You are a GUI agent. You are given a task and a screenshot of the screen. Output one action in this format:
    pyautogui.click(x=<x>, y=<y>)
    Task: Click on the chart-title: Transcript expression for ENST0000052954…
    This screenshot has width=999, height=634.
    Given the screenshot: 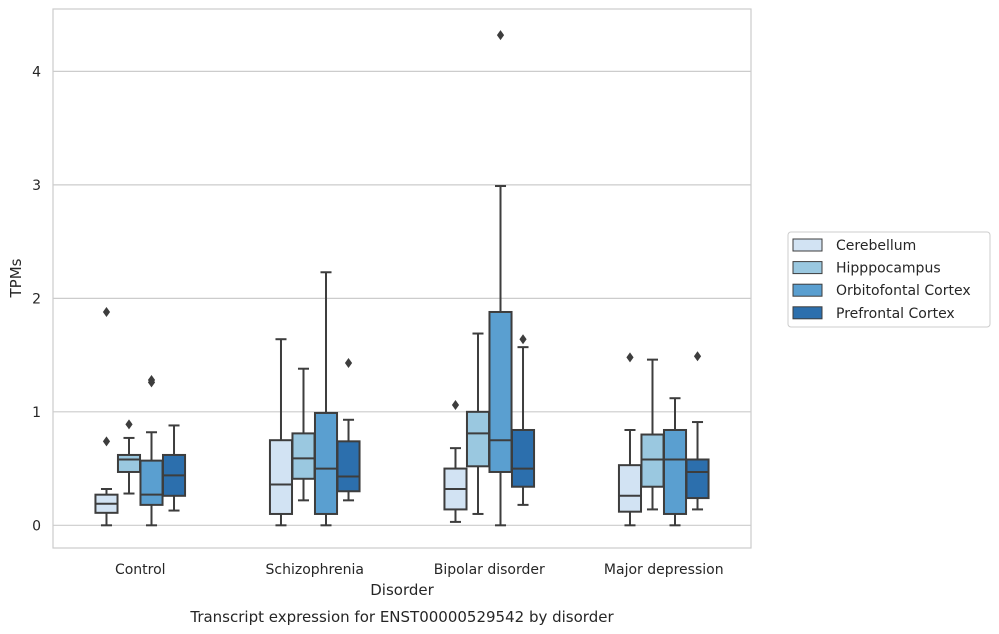 What is the action you would take?
    pyautogui.click(x=401, y=617)
    